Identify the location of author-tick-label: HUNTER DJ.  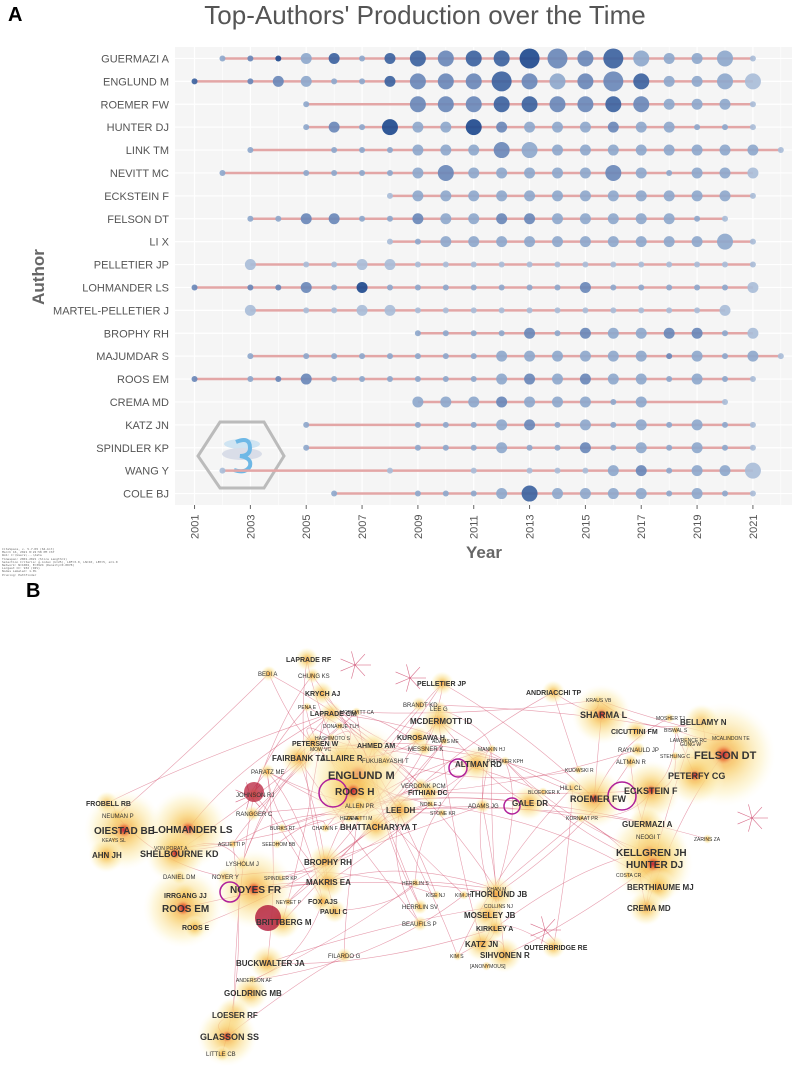
(138, 128).